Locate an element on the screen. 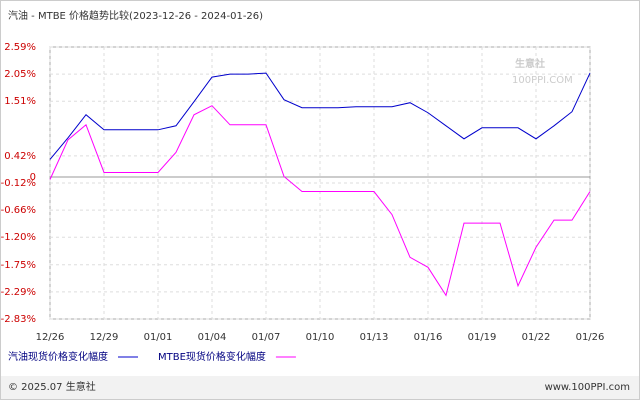 The image size is (640, 400). x-tick-label: 01/22 is located at coordinates (536, 337).